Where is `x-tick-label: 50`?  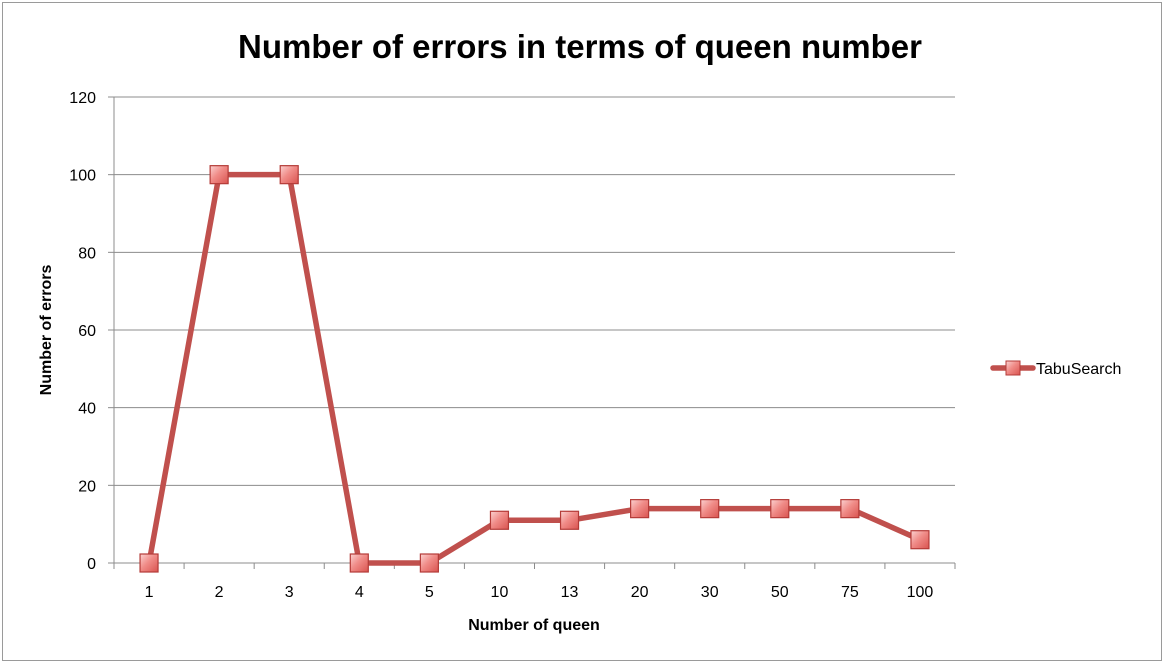
x-tick-label: 50 is located at coordinates (780, 592).